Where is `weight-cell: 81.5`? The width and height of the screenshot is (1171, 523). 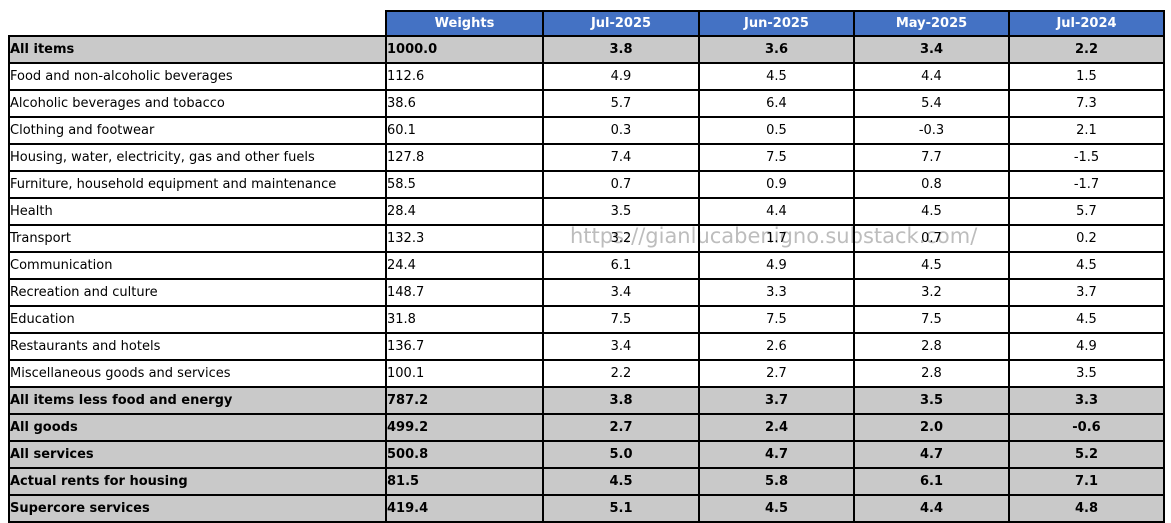 weight-cell: 81.5 is located at coordinates (464, 481).